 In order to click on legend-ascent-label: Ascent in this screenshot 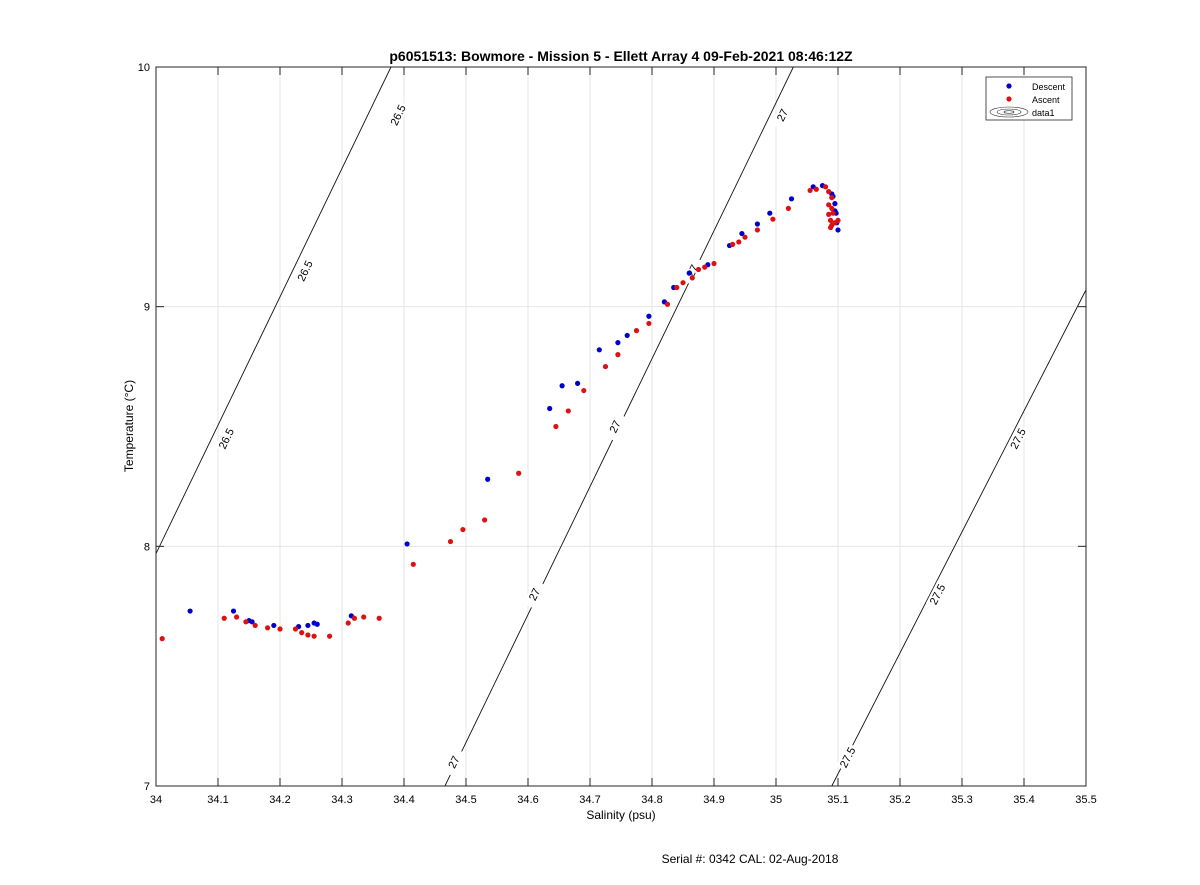, I will do `click(1046, 100)`.